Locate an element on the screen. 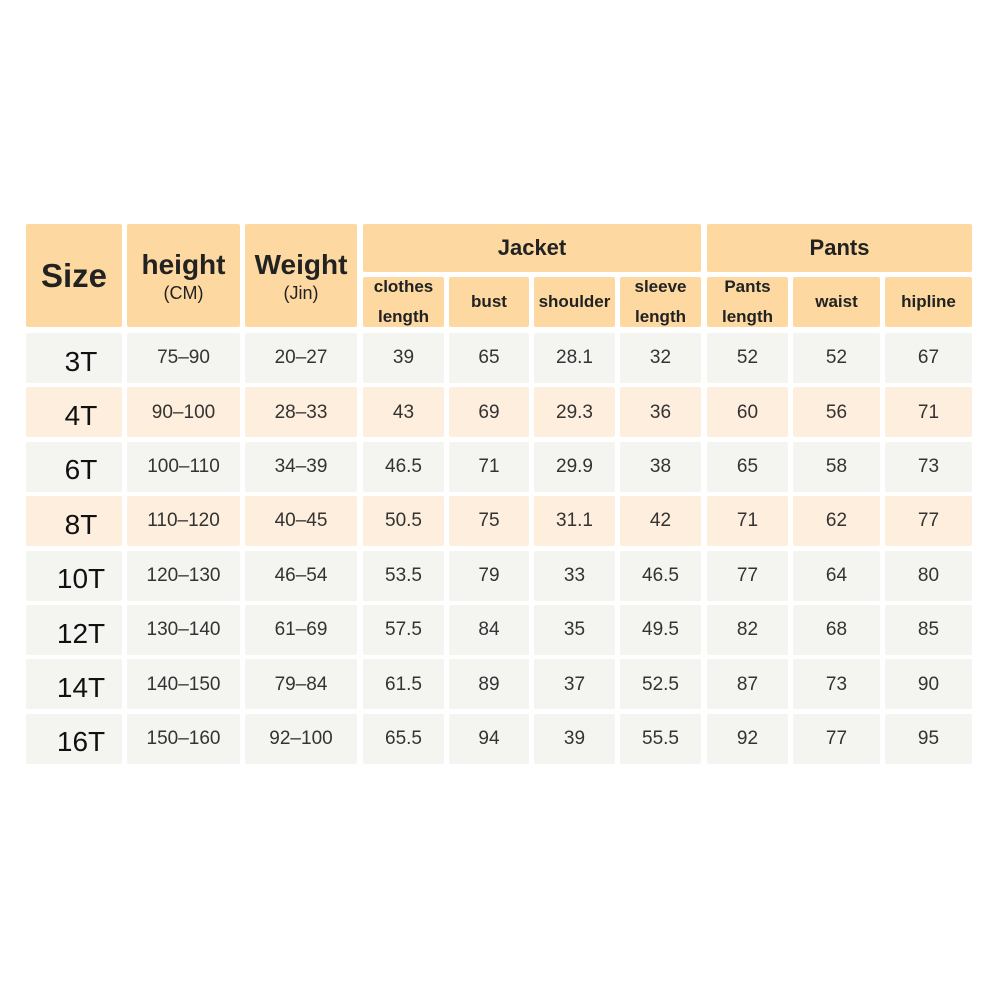 Image resolution: width=1000 pixels, height=1000 pixels. value-cell: 50.5 is located at coordinates (403, 521).